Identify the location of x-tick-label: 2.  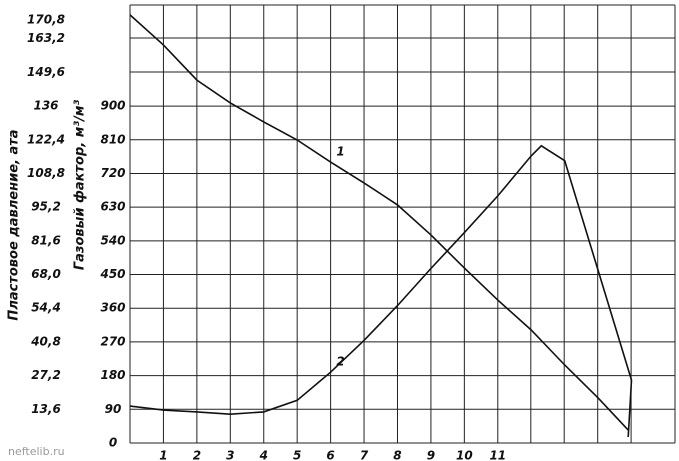
(197, 455).